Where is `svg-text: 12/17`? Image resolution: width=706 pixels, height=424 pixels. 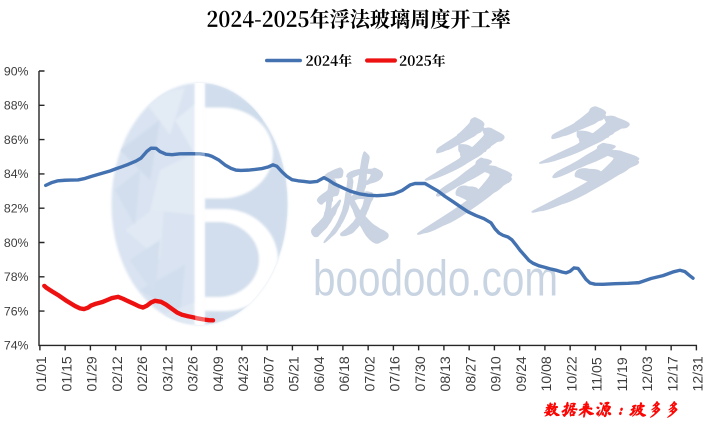
svg-text: 12/17 is located at coordinates (672, 373).